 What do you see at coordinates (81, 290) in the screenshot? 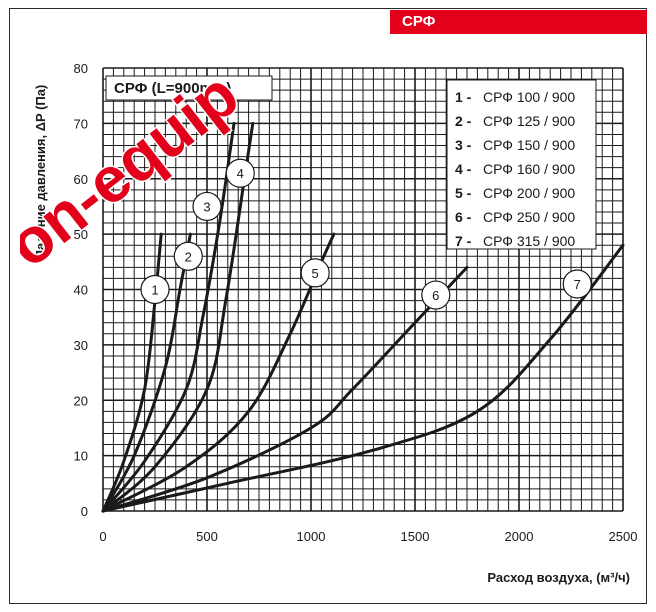
I see `y-tick-label: 40` at bounding box center [81, 290].